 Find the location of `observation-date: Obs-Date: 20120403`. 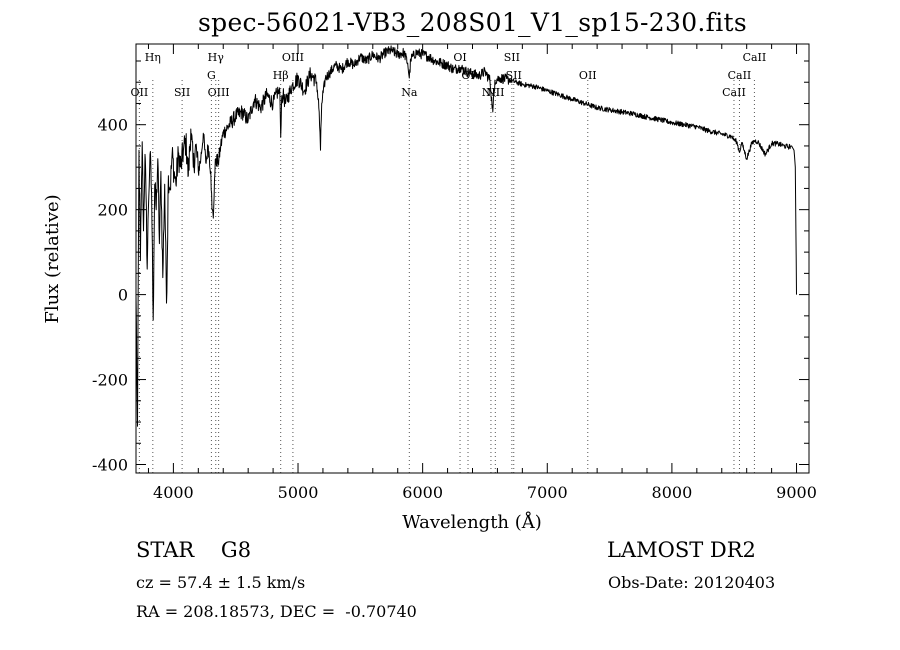

observation-date: Obs-Date: 20120403 is located at coordinates (691, 582).